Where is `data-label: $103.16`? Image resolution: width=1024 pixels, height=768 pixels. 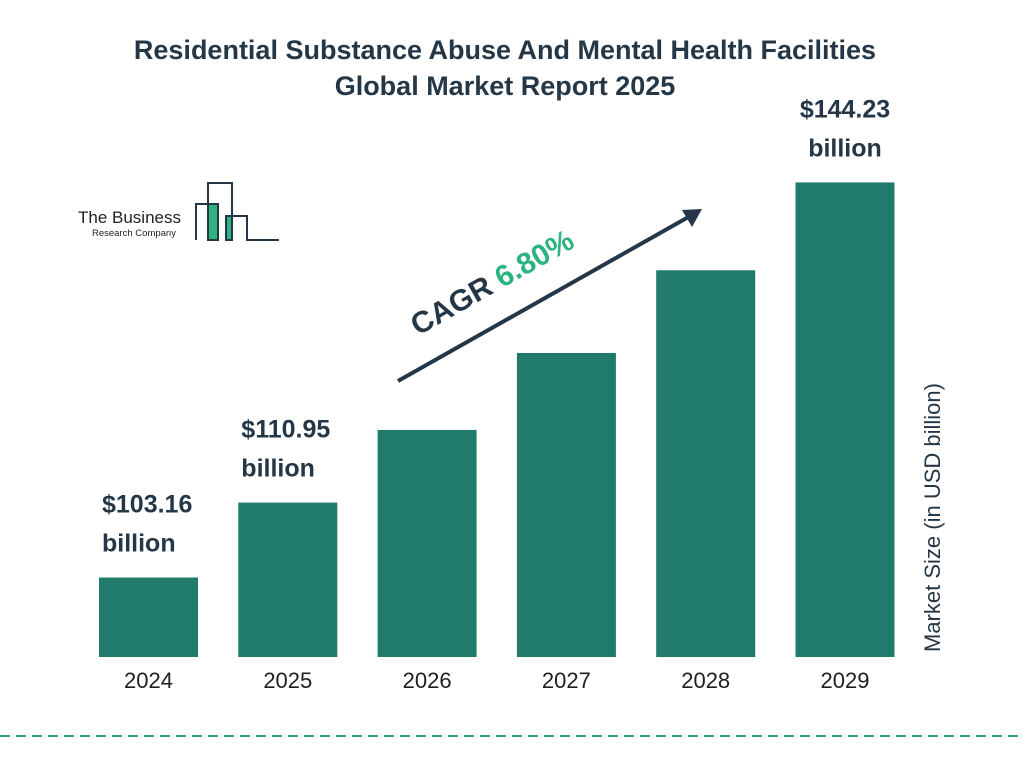
data-label: $103.16 is located at coordinates (147, 505).